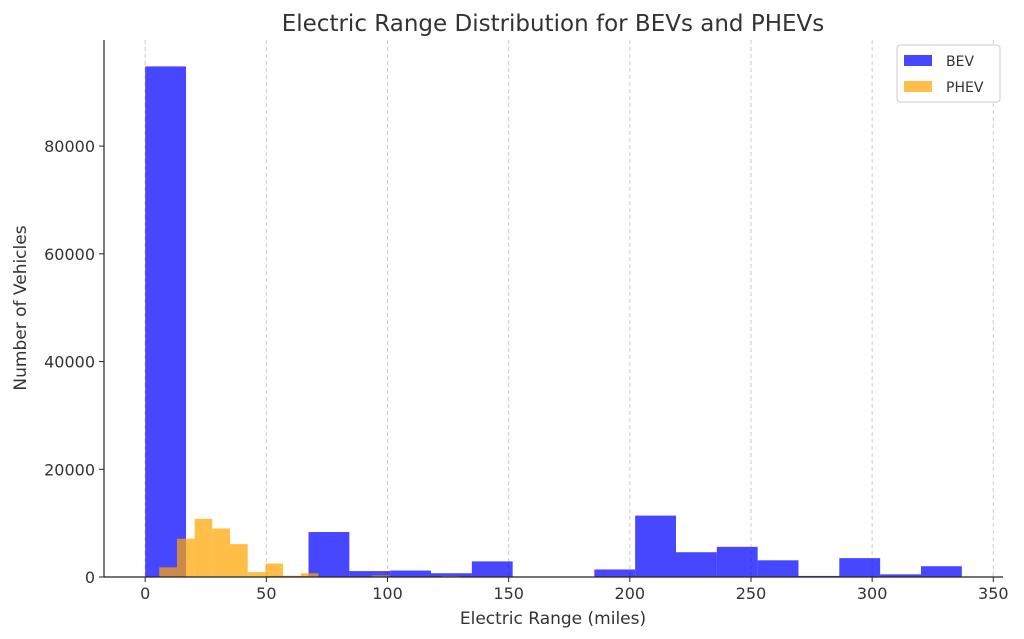  I want to click on x-tick-label: 0, so click(145, 593).